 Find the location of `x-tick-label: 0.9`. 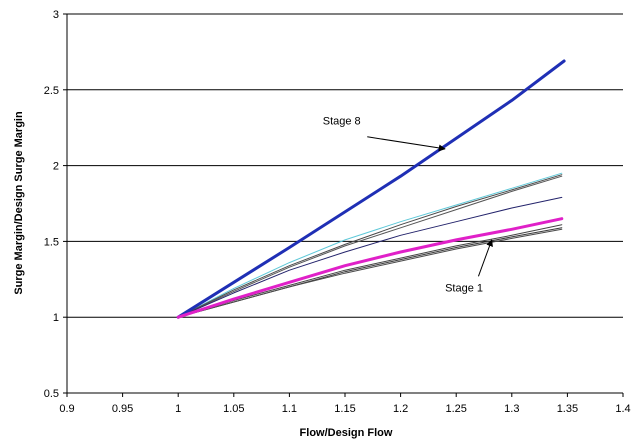

x-tick-label: 0.9 is located at coordinates (66, 409).